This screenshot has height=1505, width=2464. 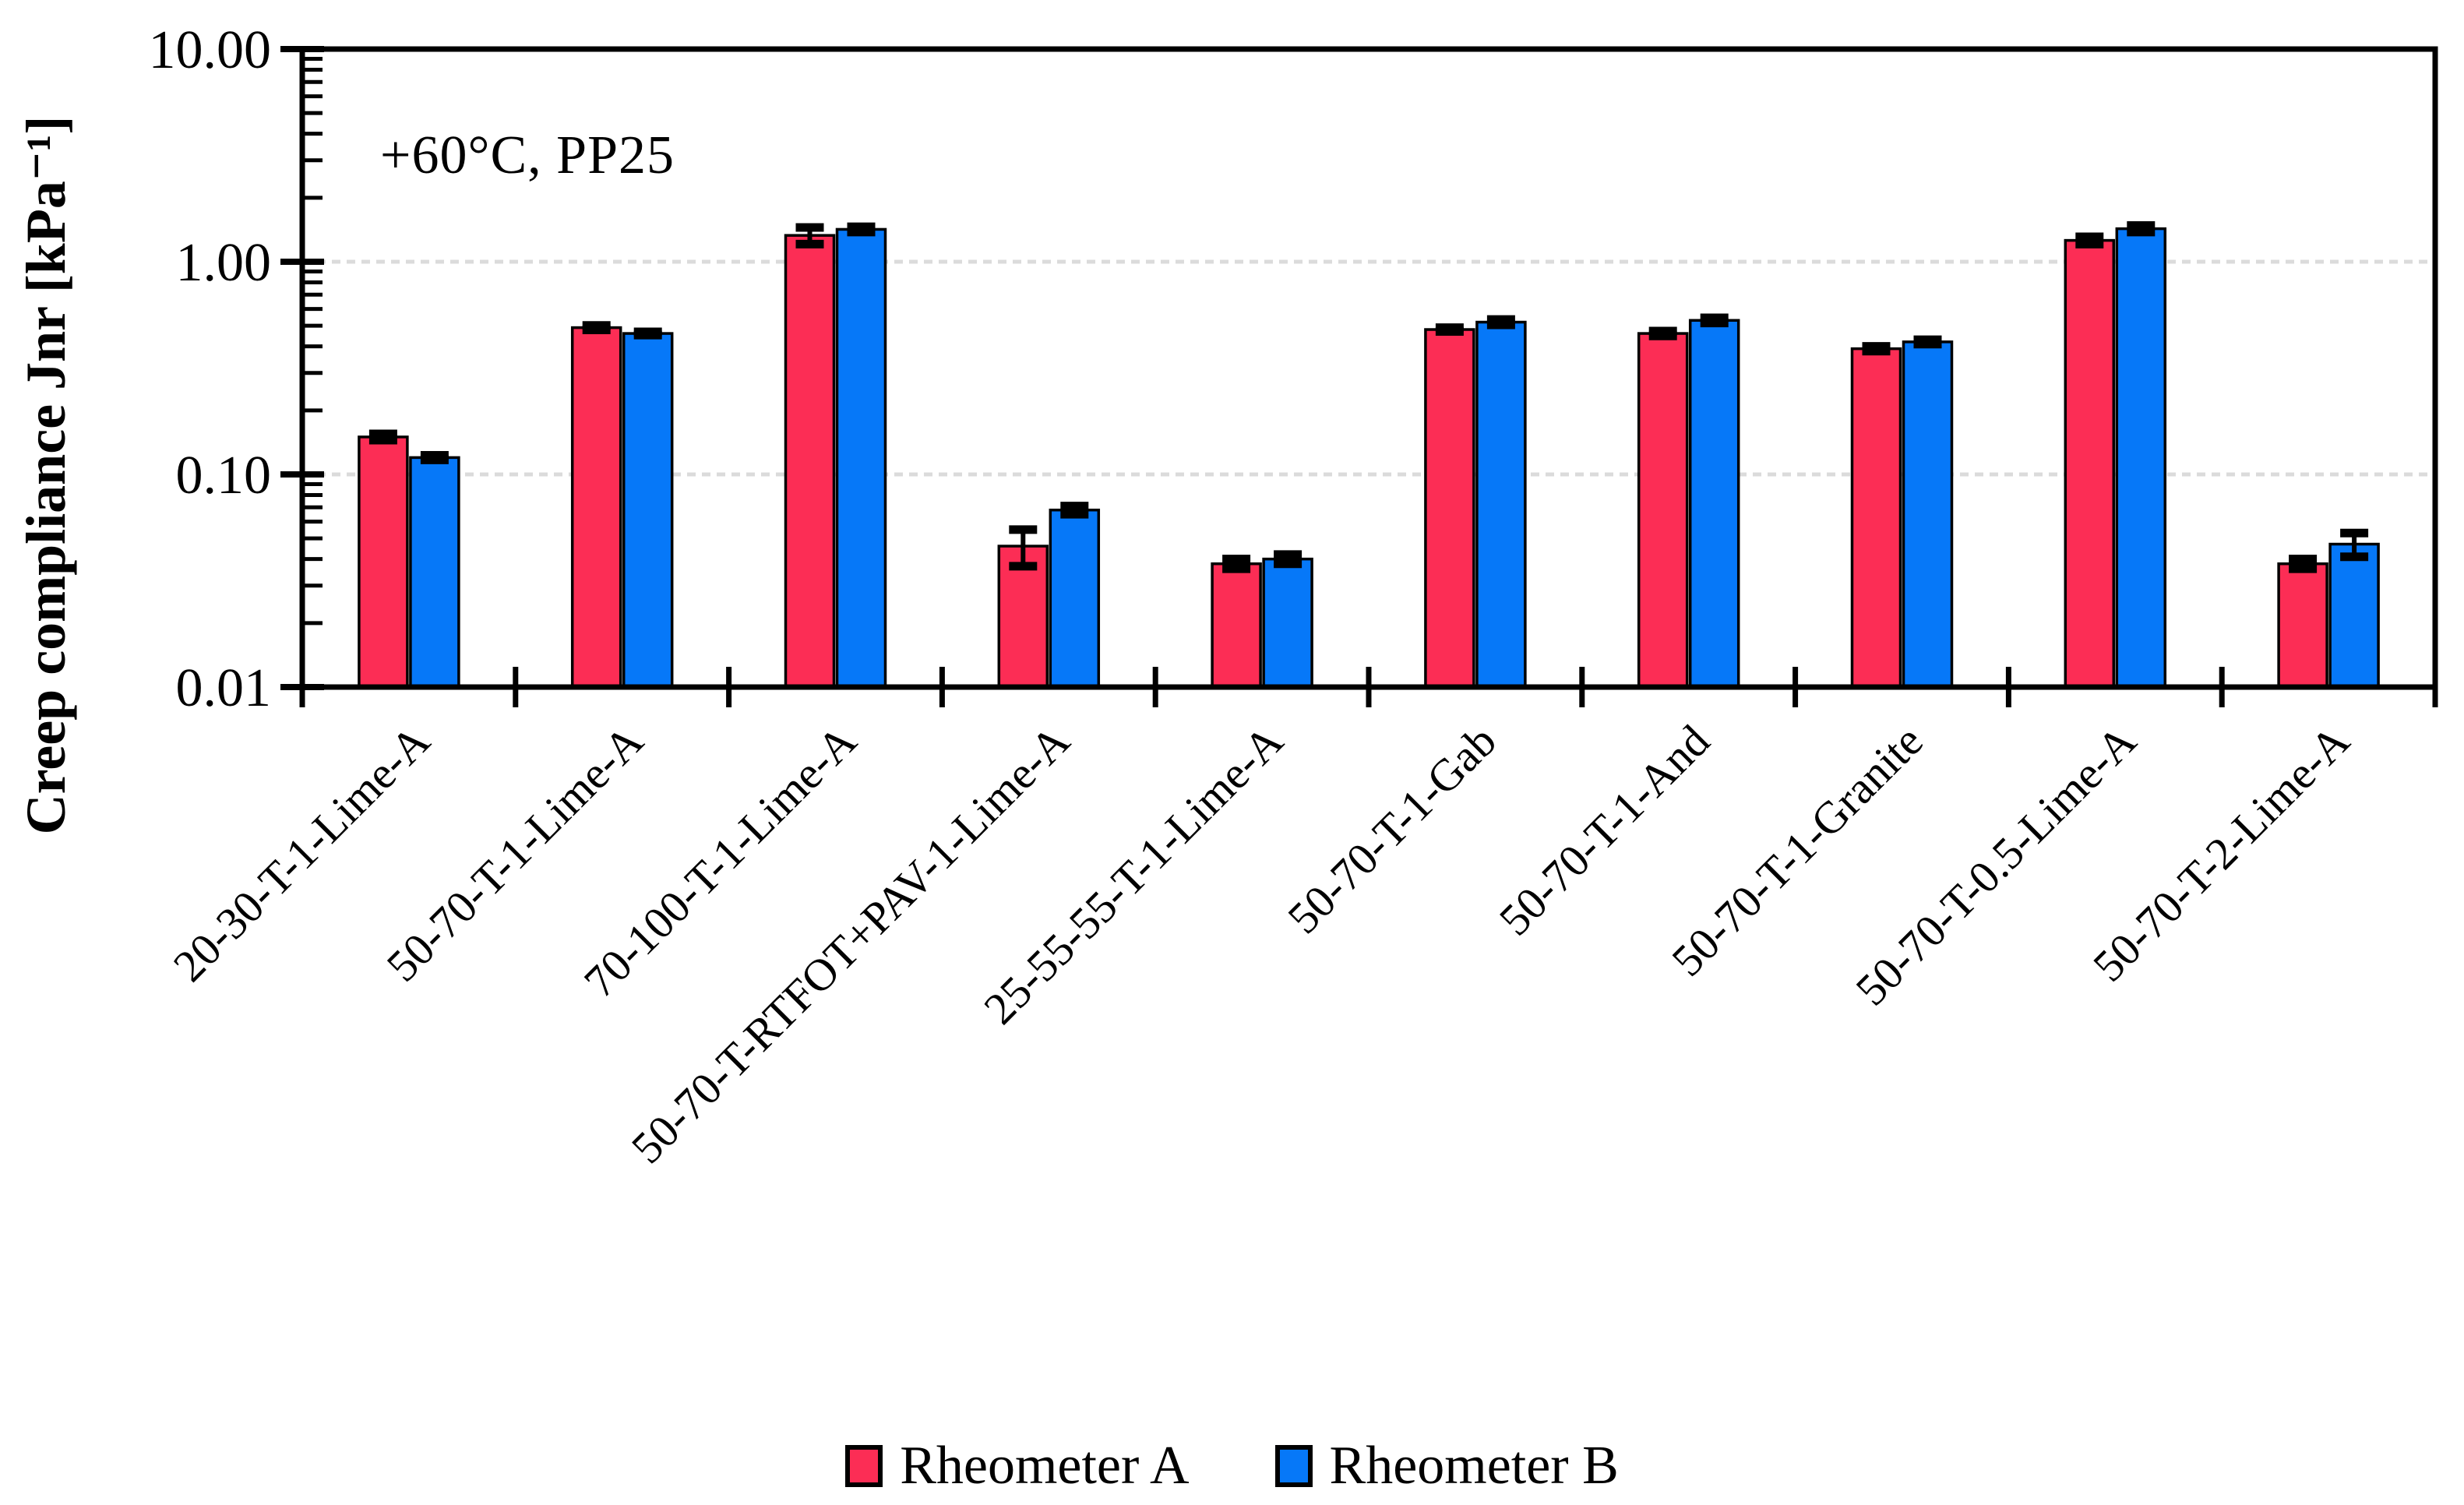 I want to click on y-tick-label: 1.00, so click(x=224, y=263).